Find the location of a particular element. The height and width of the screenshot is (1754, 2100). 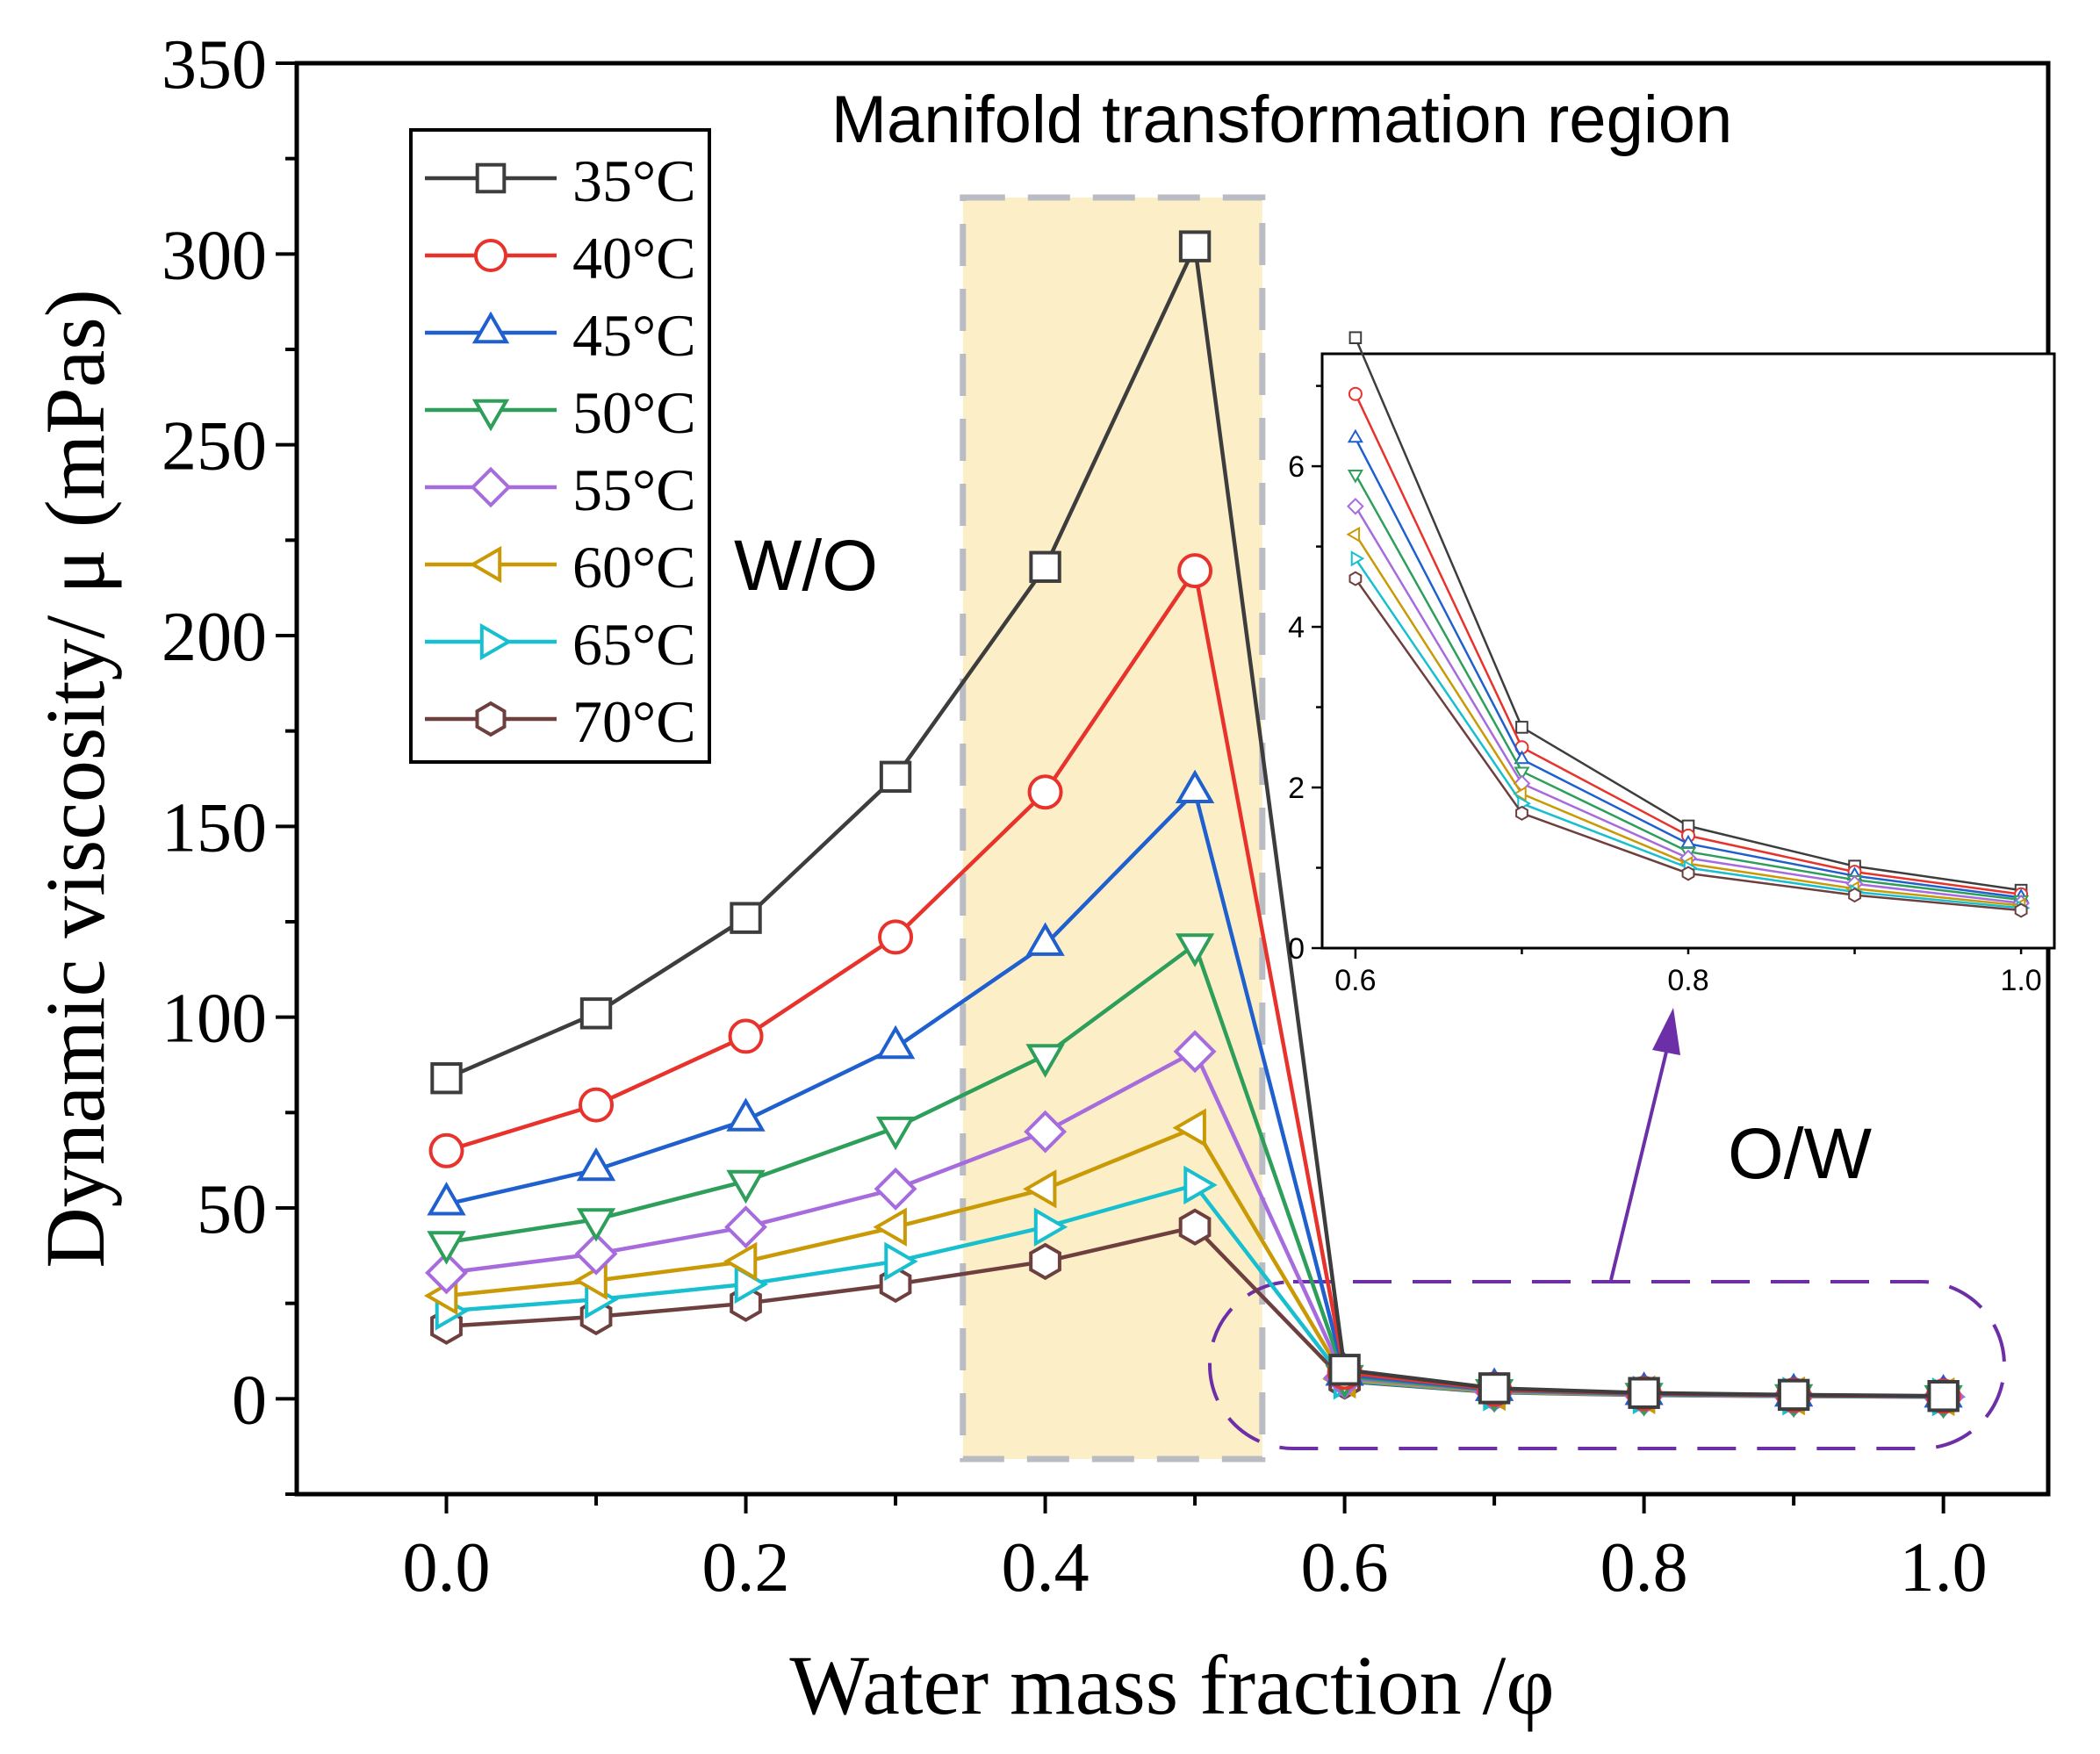

x-tick-label: 1.0 is located at coordinates (1944, 1568).